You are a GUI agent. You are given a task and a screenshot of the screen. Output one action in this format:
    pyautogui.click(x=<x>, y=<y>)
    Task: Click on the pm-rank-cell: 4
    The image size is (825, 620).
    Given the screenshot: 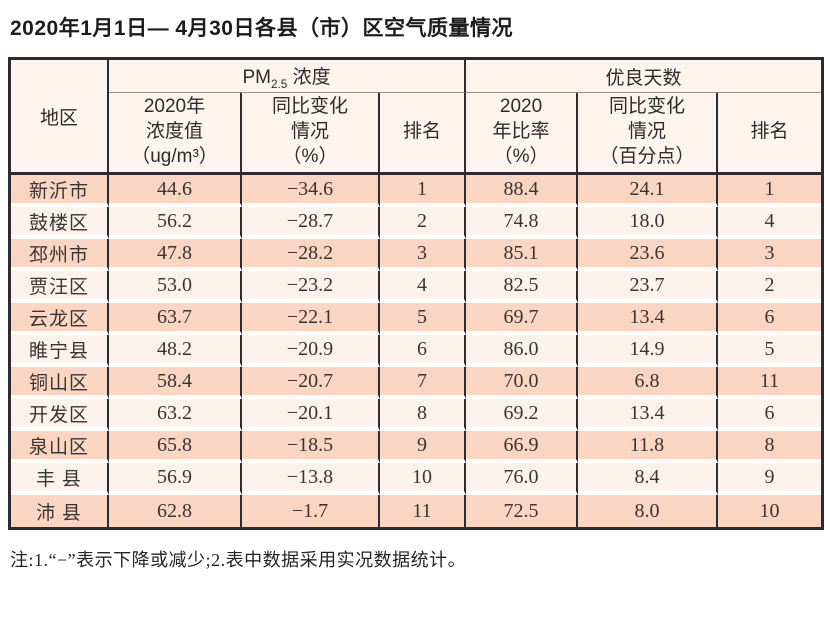 What is the action you would take?
    pyautogui.click(x=423, y=287)
    